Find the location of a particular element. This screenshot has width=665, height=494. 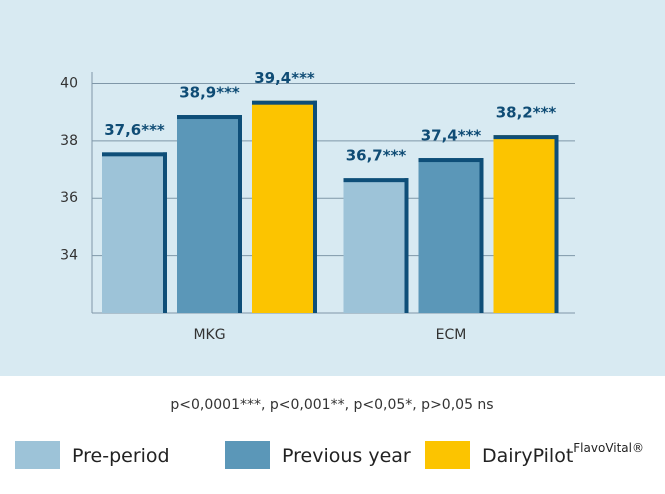

legend-label: DairyPilotFlavoVital® is located at coordinates (563, 454).